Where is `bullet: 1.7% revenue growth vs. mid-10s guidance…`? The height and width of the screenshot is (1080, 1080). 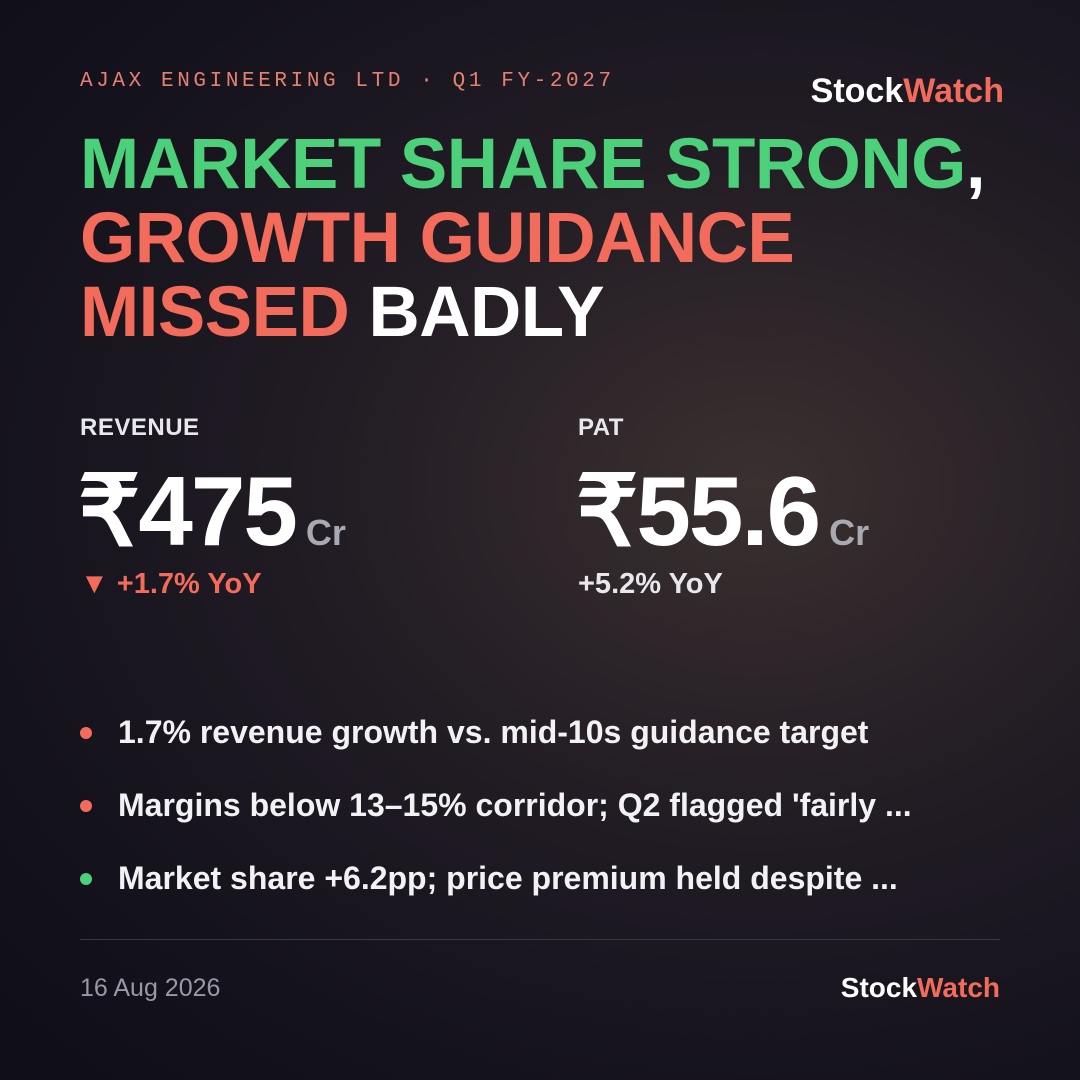 bullet: 1.7% revenue growth vs. mid-10s guidance… is located at coordinates (474, 732).